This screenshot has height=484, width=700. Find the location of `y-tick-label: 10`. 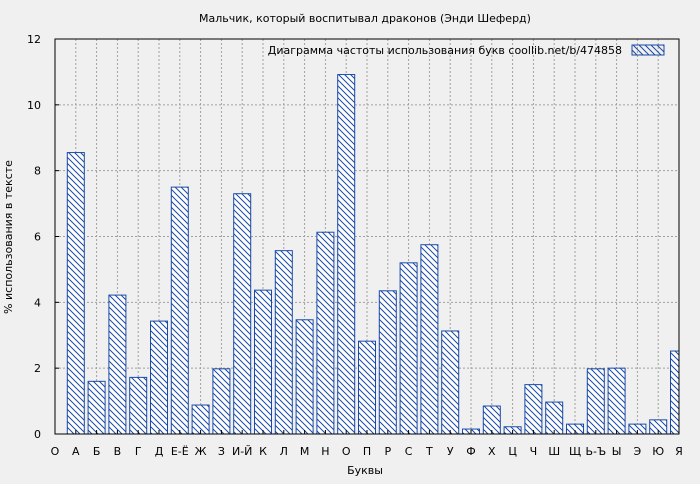

y-tick-label: 10 is located at coordinates (34, 105).